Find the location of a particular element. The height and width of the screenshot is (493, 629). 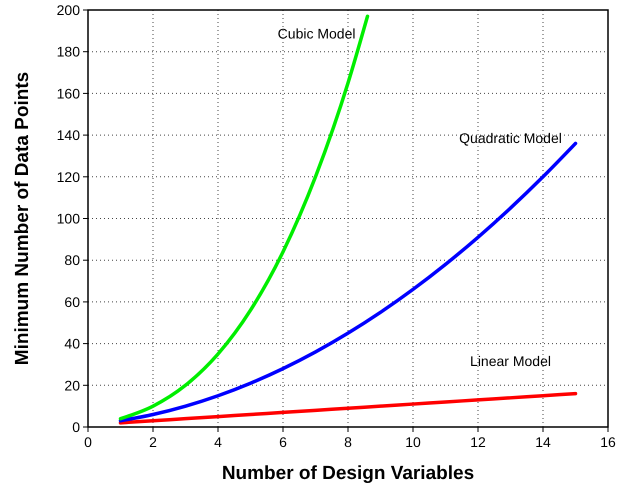

y-tick-label: 180 is located at coordinates (68, 52).